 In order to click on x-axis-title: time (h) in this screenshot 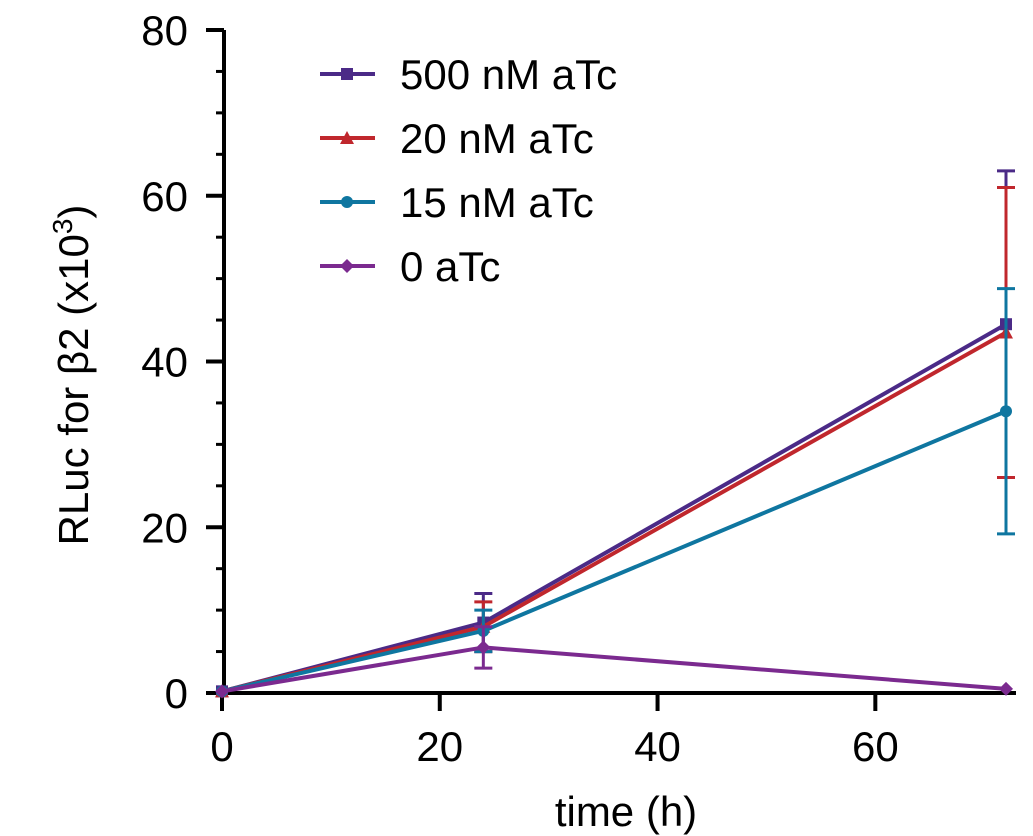, I will do `click(626, 811)`.